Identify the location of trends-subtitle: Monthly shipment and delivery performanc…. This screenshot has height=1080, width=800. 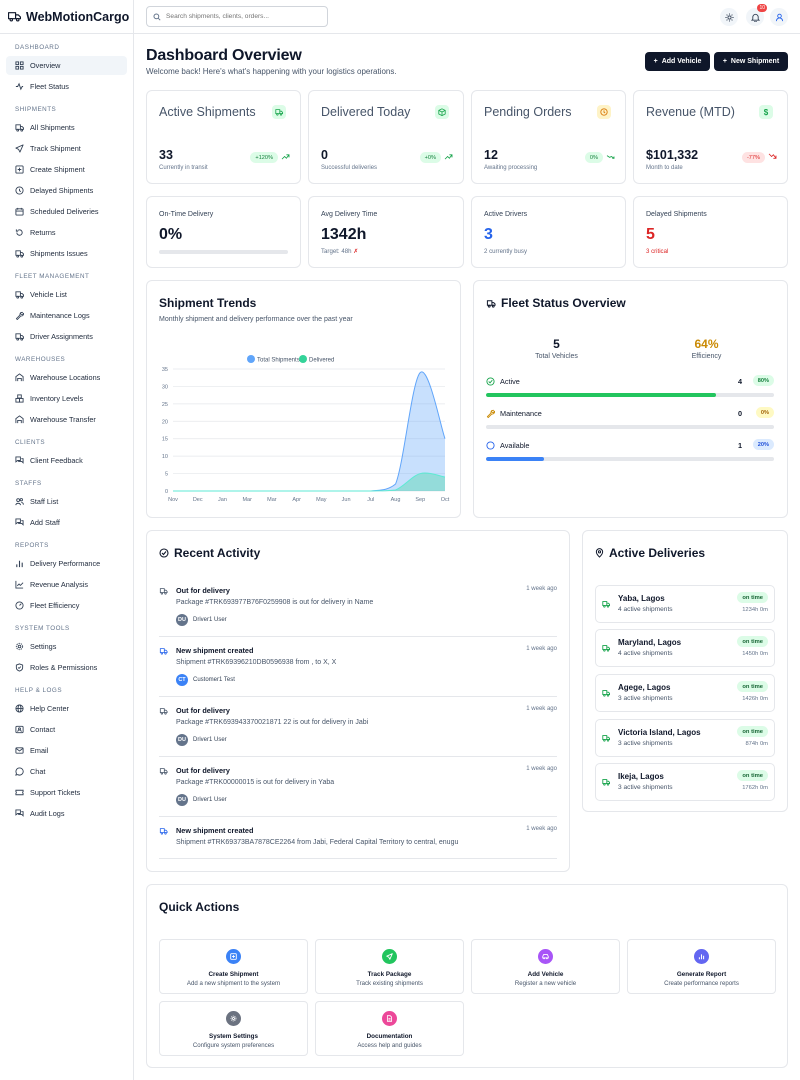
(256, 319).